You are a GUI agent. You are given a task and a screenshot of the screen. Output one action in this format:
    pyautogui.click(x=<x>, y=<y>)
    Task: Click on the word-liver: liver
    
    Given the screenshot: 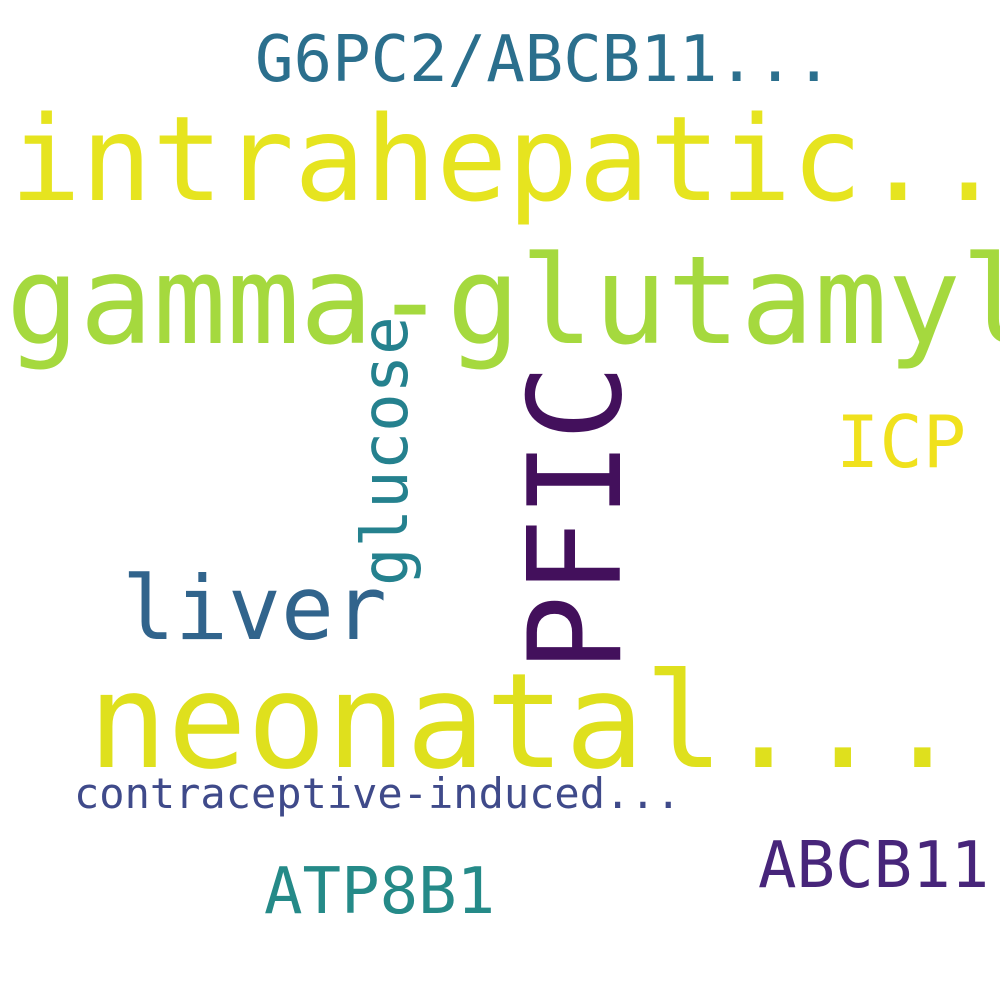 What is the action you would take?
    pyautogui.click(x=254, y=608)
    